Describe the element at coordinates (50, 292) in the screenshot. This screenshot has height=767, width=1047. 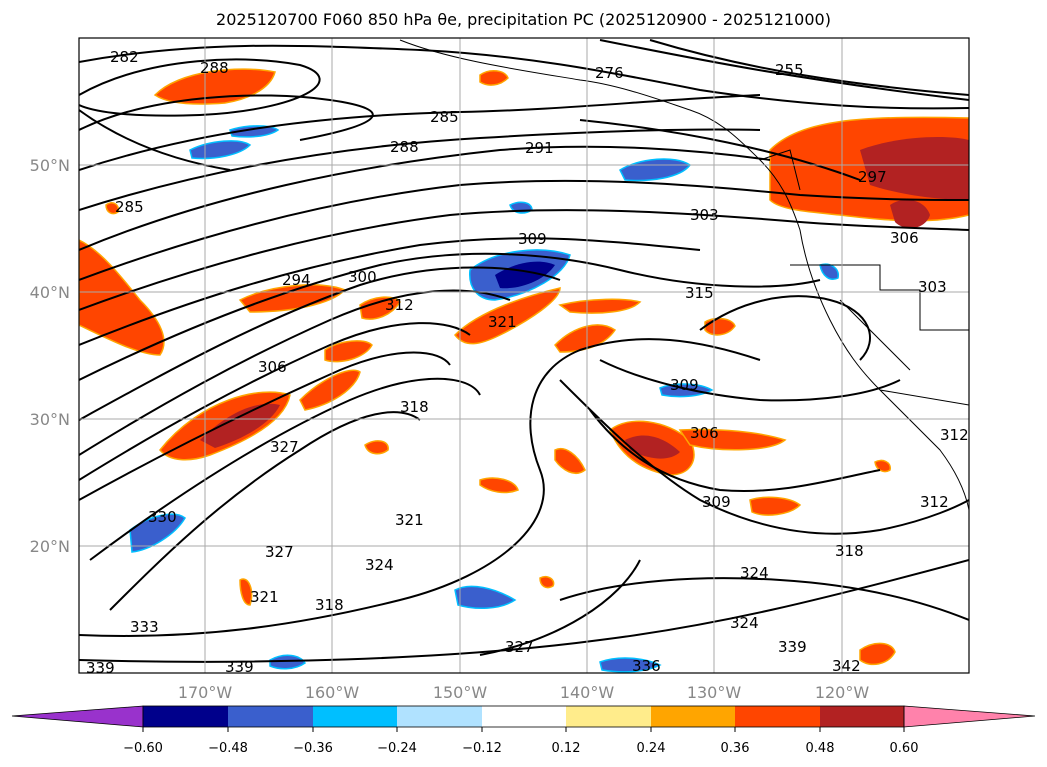
I see `lat-tick-label: 40°N` at that location.